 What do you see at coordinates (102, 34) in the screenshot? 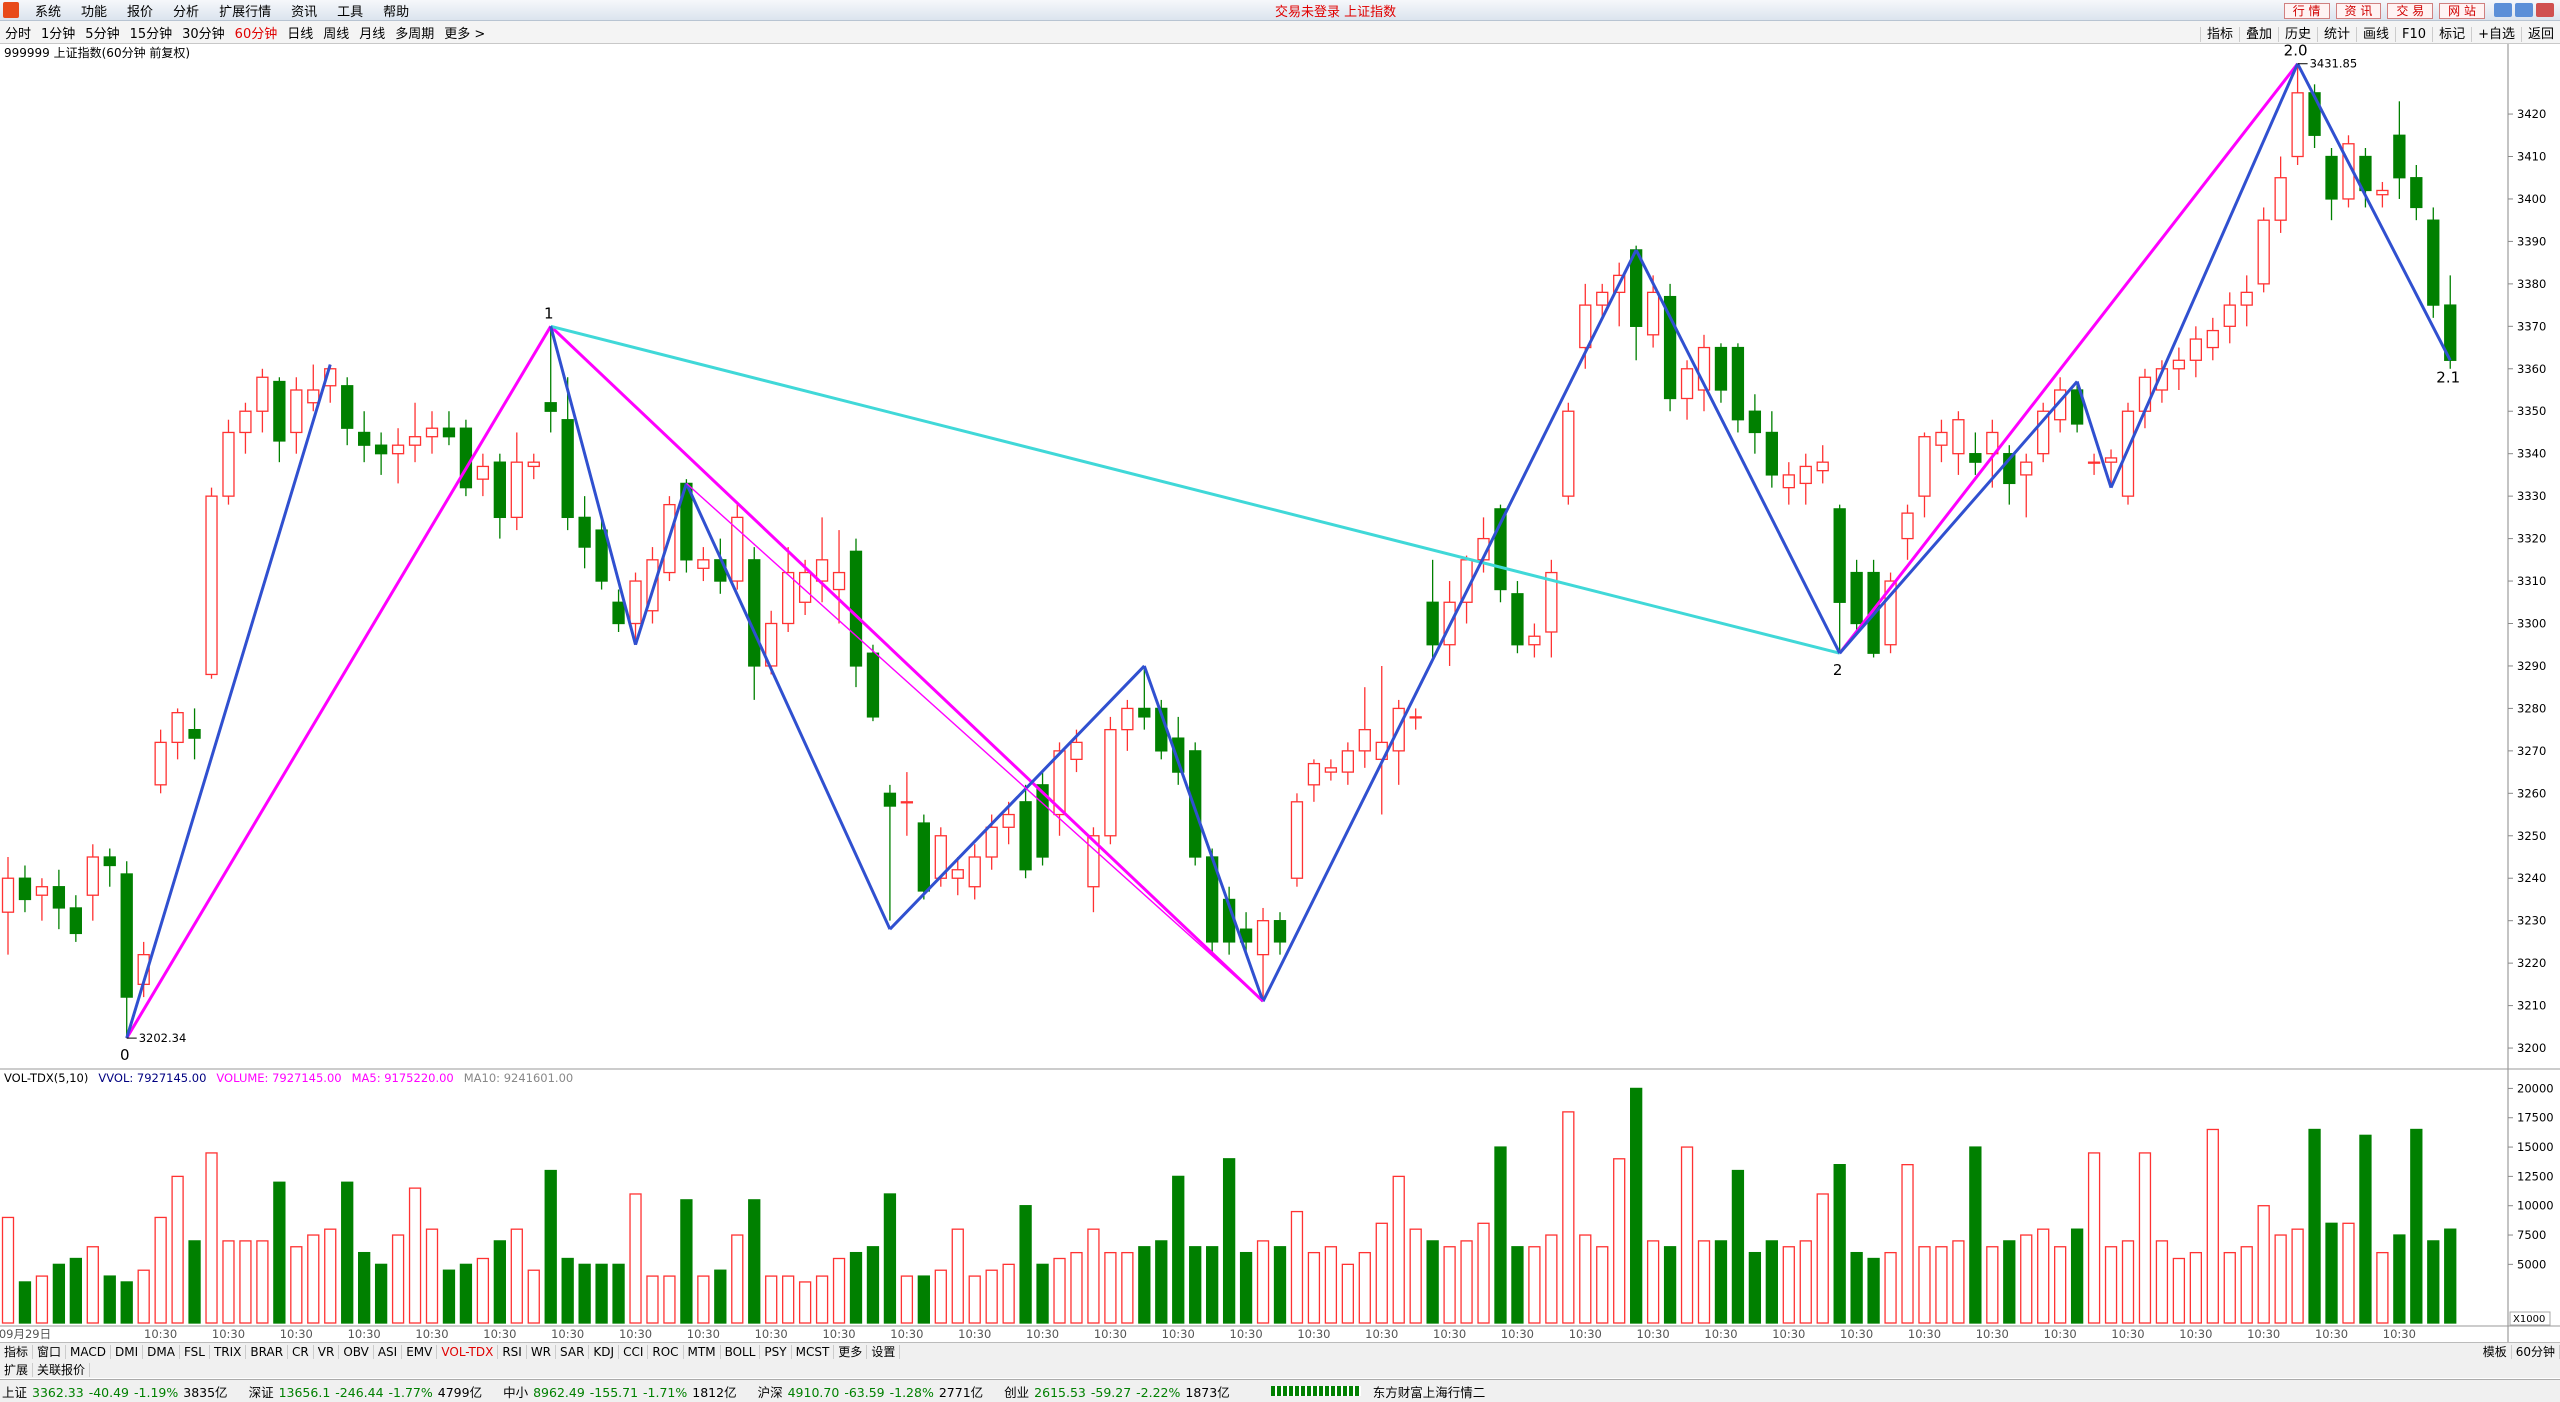
I see `period-button: 5分钟` at bounding box center [102, 34].